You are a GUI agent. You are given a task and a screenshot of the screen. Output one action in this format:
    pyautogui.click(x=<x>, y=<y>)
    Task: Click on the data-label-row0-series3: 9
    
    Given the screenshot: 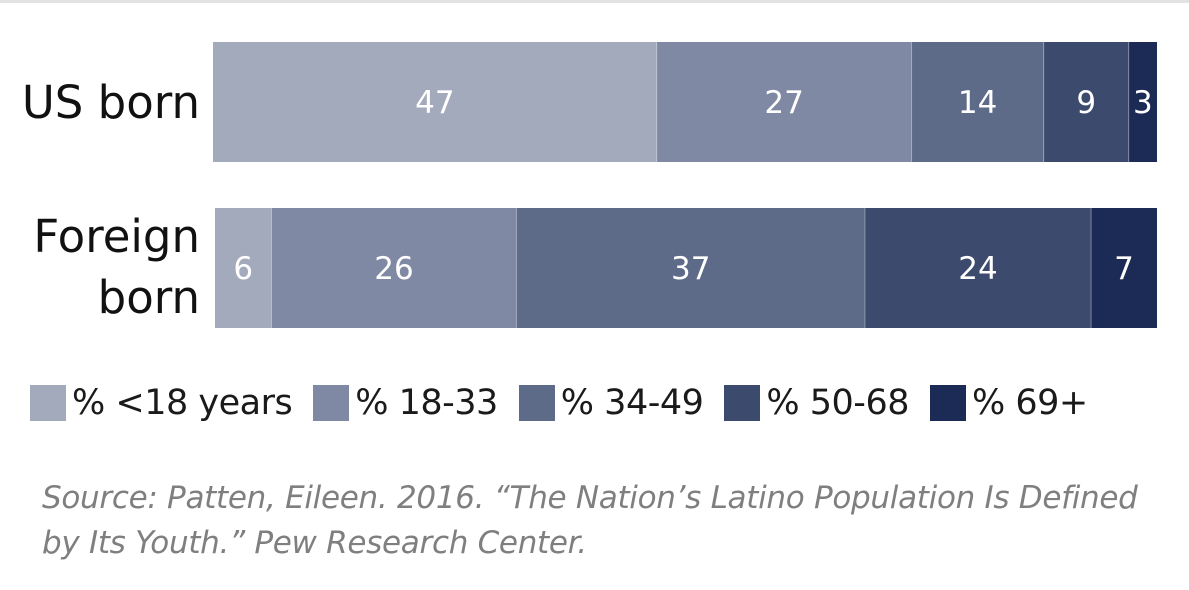 What is the action you would take?
    pyautogui.click(x=1086, y=103)
    